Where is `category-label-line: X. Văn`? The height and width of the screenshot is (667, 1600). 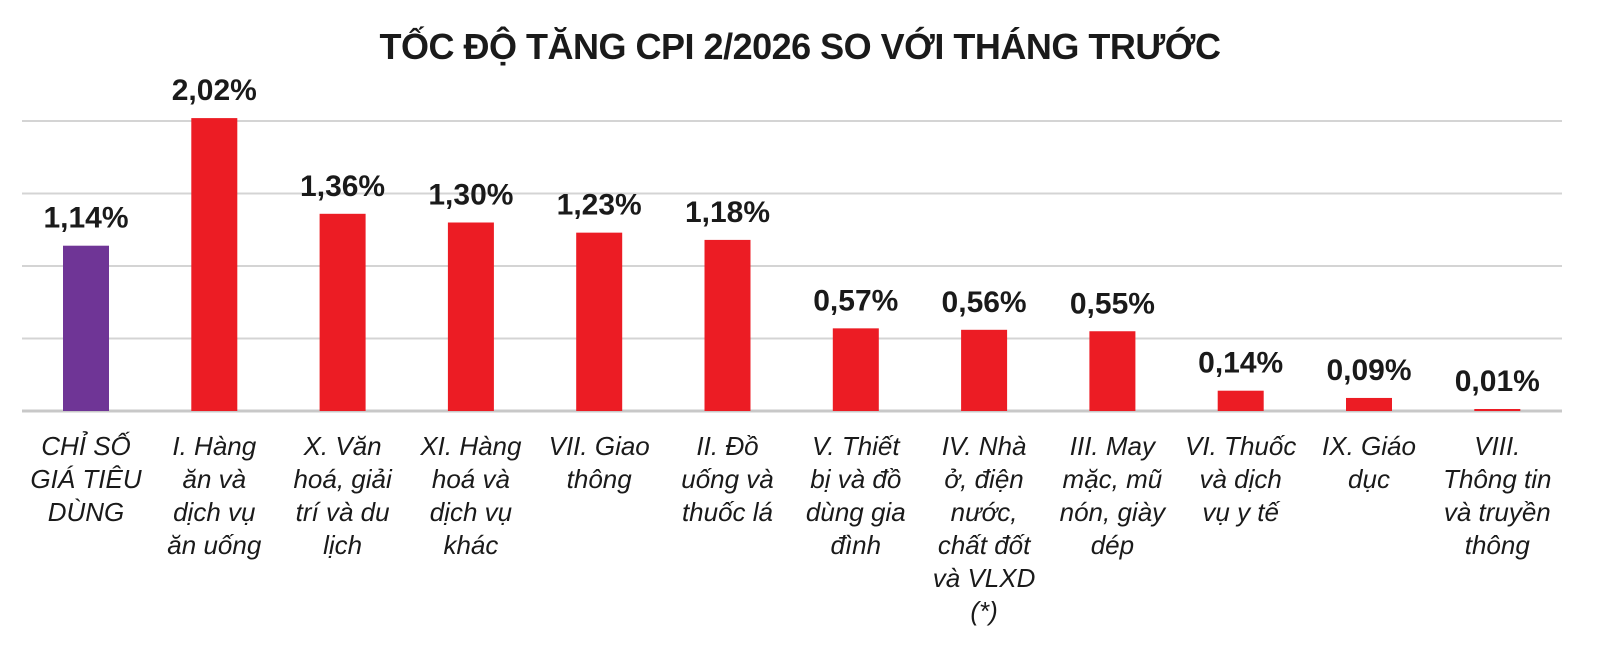 category-label-line: X. Văn is located at coordinates (342, 446).